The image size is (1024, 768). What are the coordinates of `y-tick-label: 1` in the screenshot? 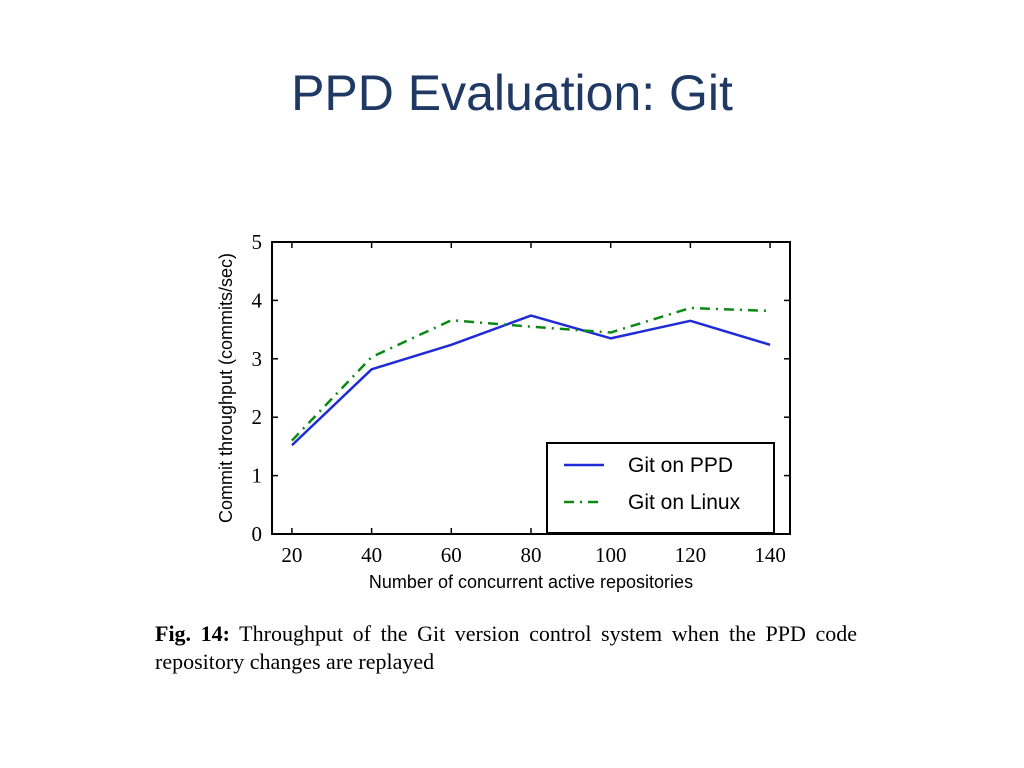 It's located at (257, 476).